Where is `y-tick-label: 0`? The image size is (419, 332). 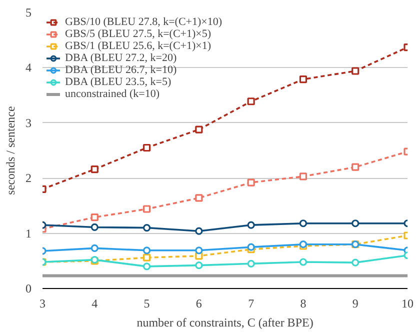 y-tick-label: 0 is located at coordinates (29, 289).